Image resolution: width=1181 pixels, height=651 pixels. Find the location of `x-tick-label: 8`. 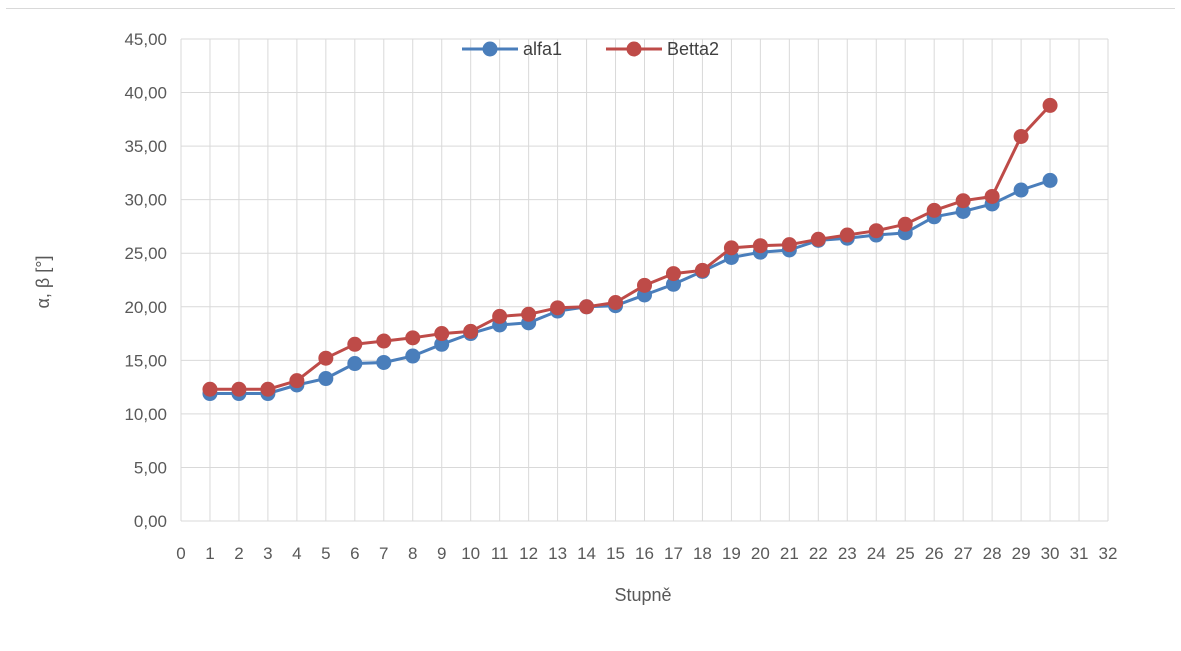

x-tick-label: 8 is located at coordinates (412, 553).